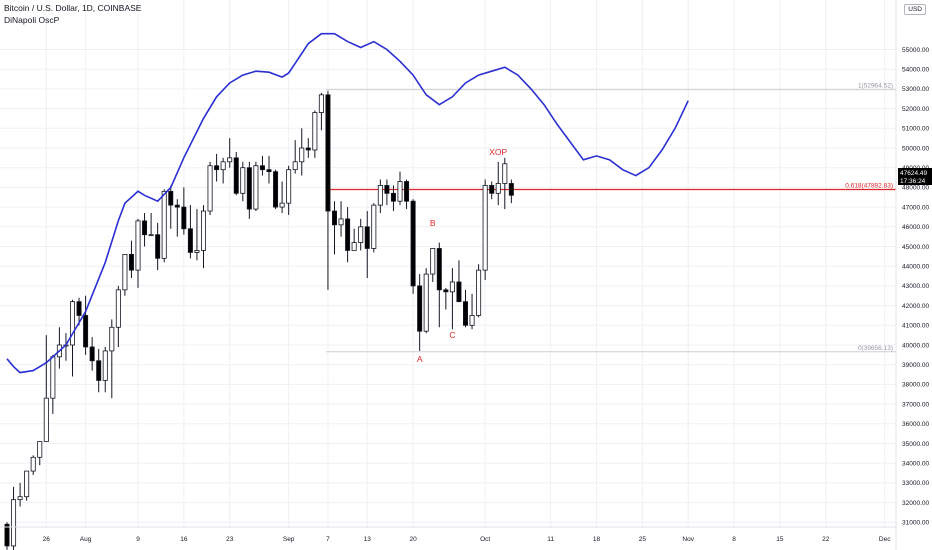 The width and height of the screenshot is (932, 550). Describe the element at coordinates (915, 326) in the screenshot. I see `price-tick-label: 41000.00` at that location.